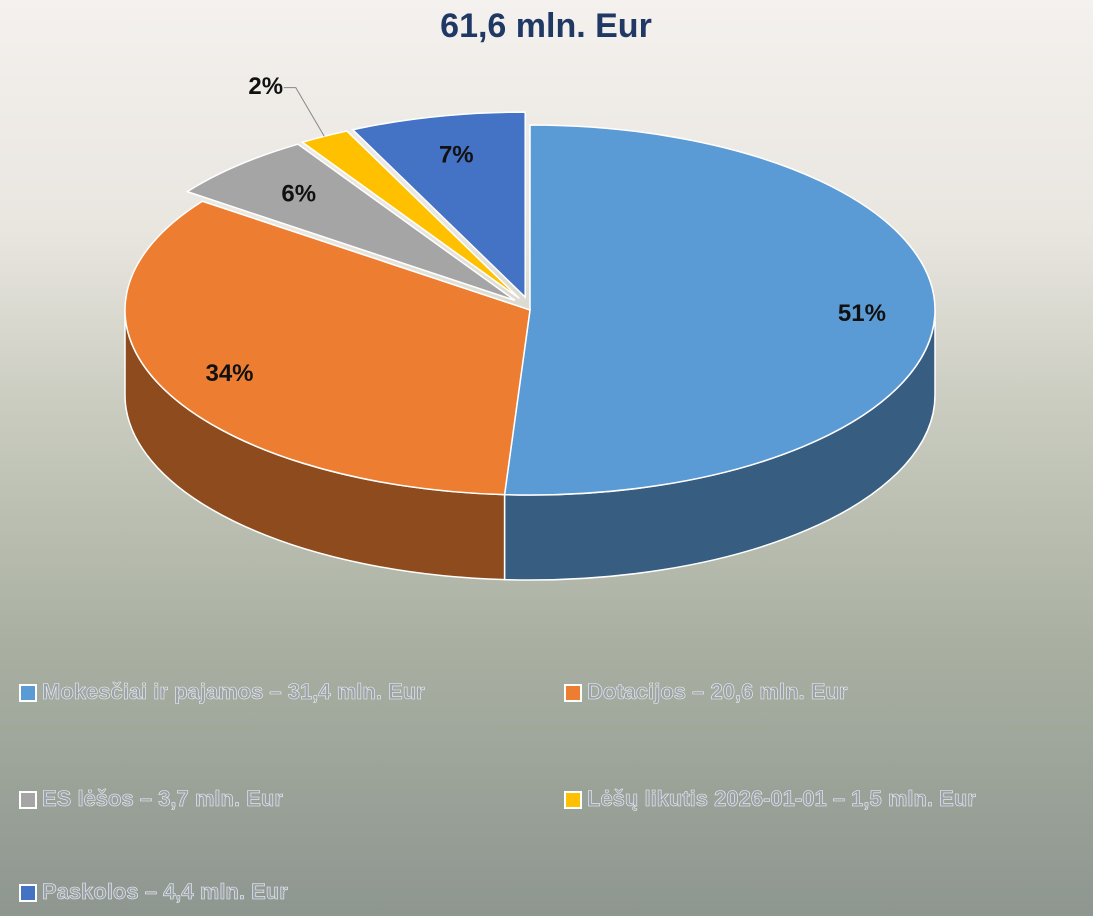 The image size is (1093, 916). What do you see at coordinates (862, 313) in the screenshot?
I see `data-label: 51%` at bounding box center [862, 313].